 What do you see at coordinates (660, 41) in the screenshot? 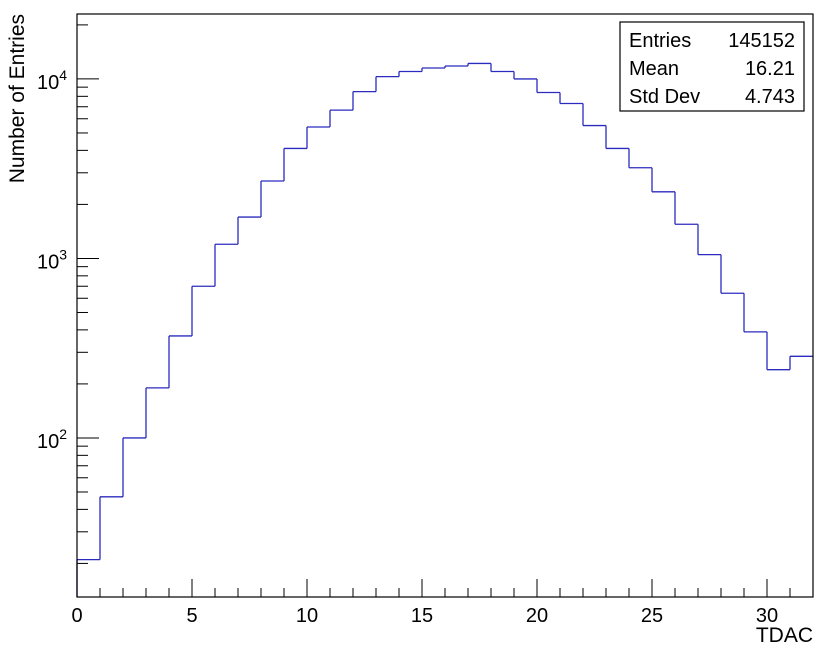
I see `stats-label-entries: Entries` at bounding box center [660, 41].